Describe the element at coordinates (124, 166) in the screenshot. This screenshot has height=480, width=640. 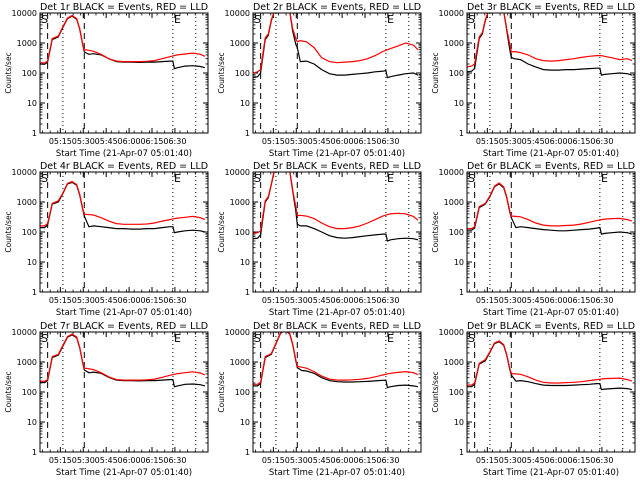
I see `panel-title: Det 4r BLACK = Events, RED = LLD` at that location.